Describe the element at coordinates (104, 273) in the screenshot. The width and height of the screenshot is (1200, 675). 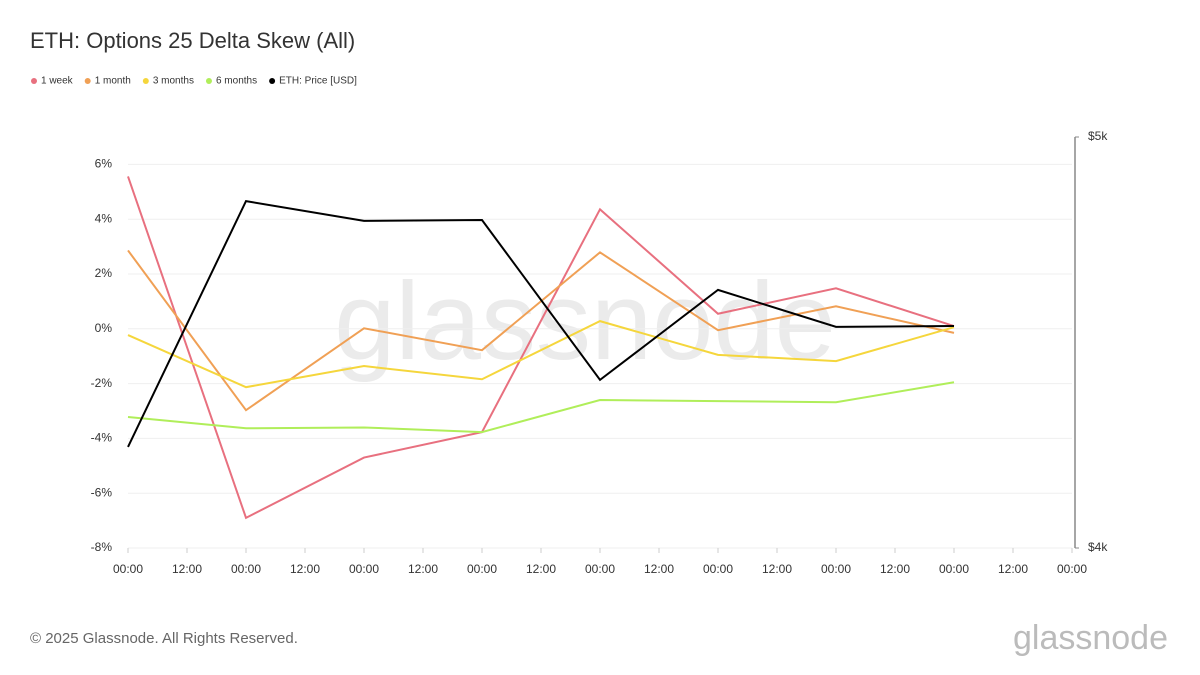
I see `y-tick-label: 2%` at that location.